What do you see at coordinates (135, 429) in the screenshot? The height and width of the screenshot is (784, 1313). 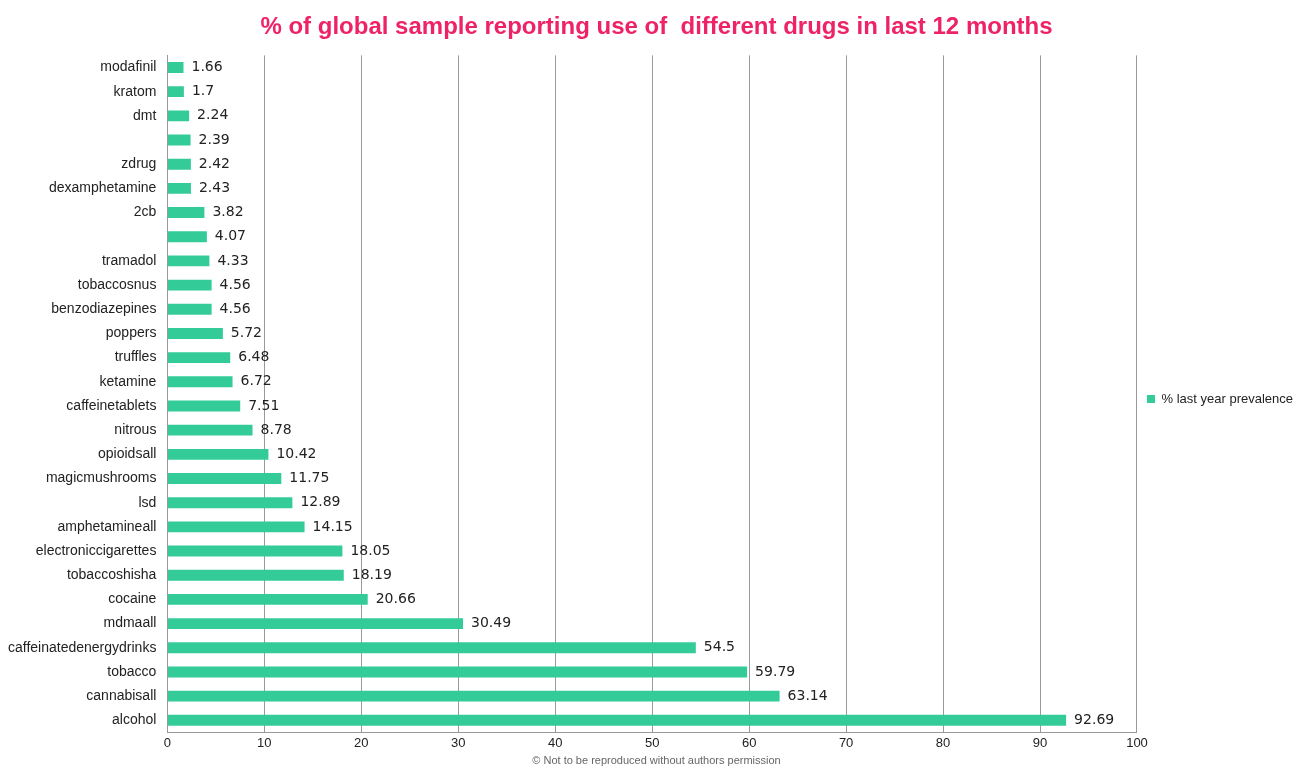 I see `y-tick-label: nitrous` at bounding box center [135, 429].